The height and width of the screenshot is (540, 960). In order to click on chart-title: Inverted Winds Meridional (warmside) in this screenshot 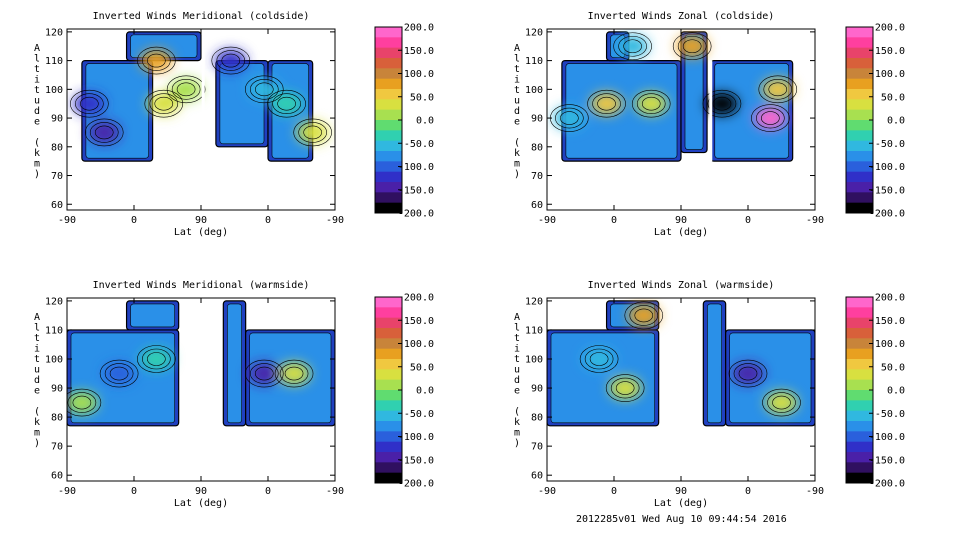, I will do `click(201, 285)`.